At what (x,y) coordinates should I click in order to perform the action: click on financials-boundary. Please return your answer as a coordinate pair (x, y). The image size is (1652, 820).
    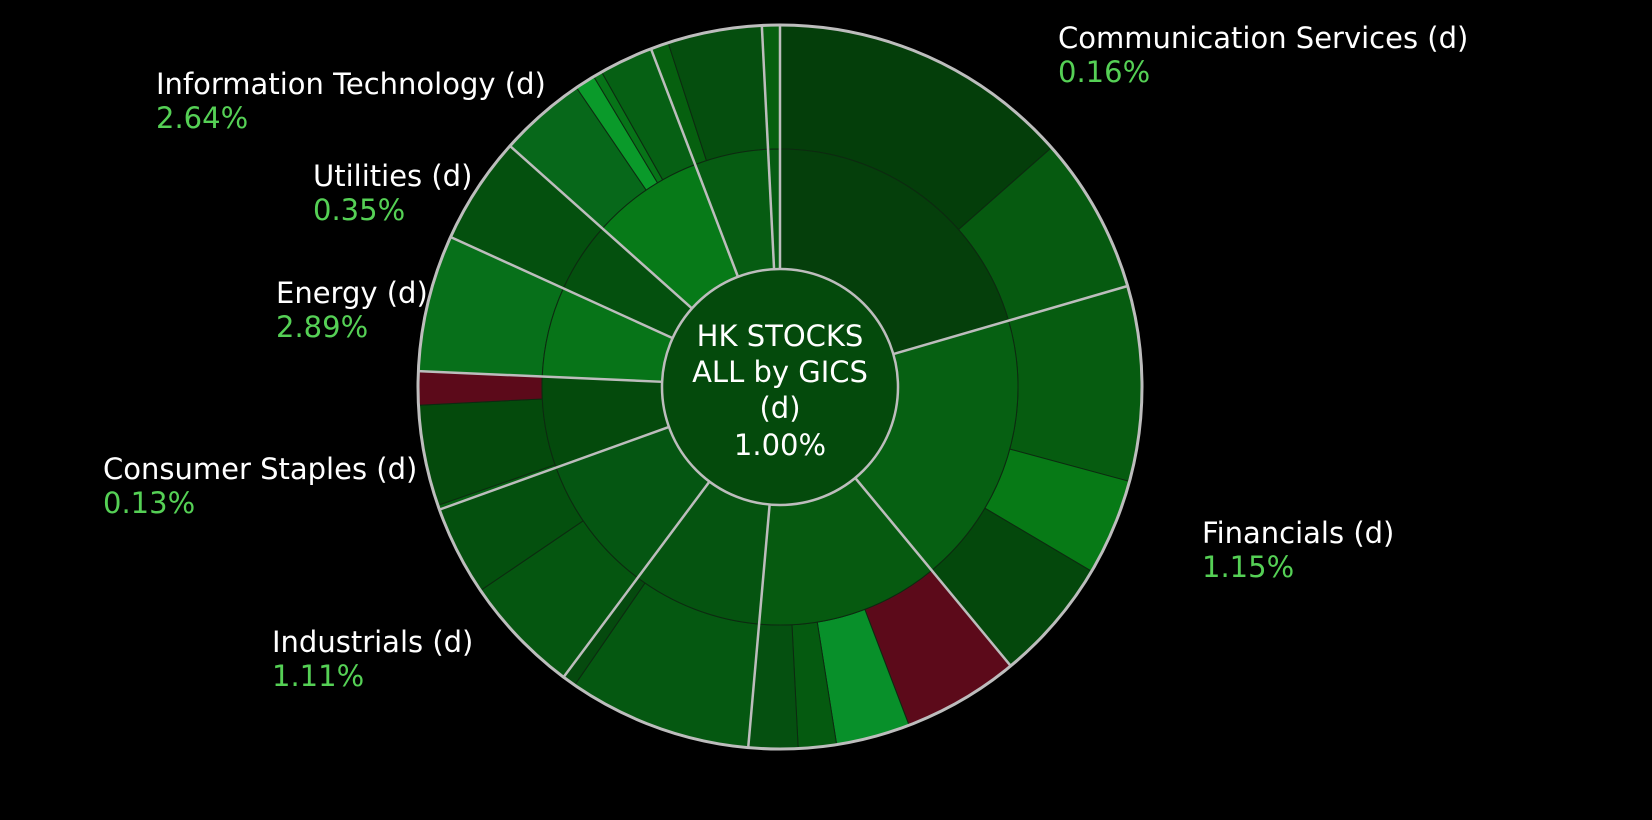
    Looking at the image, I should click on (1010, 320).